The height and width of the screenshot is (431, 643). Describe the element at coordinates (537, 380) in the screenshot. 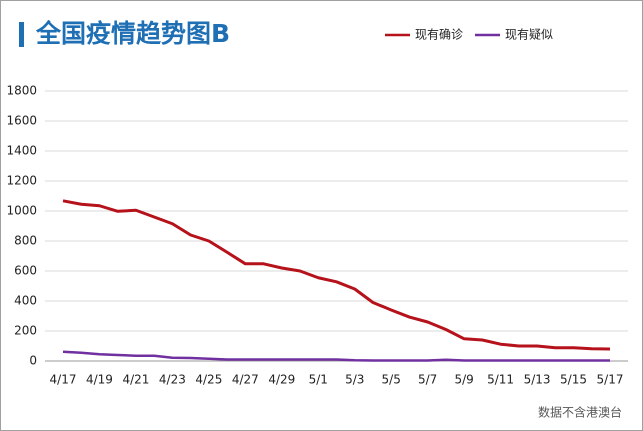

I see `x-tick-label: 5/13` at that location.